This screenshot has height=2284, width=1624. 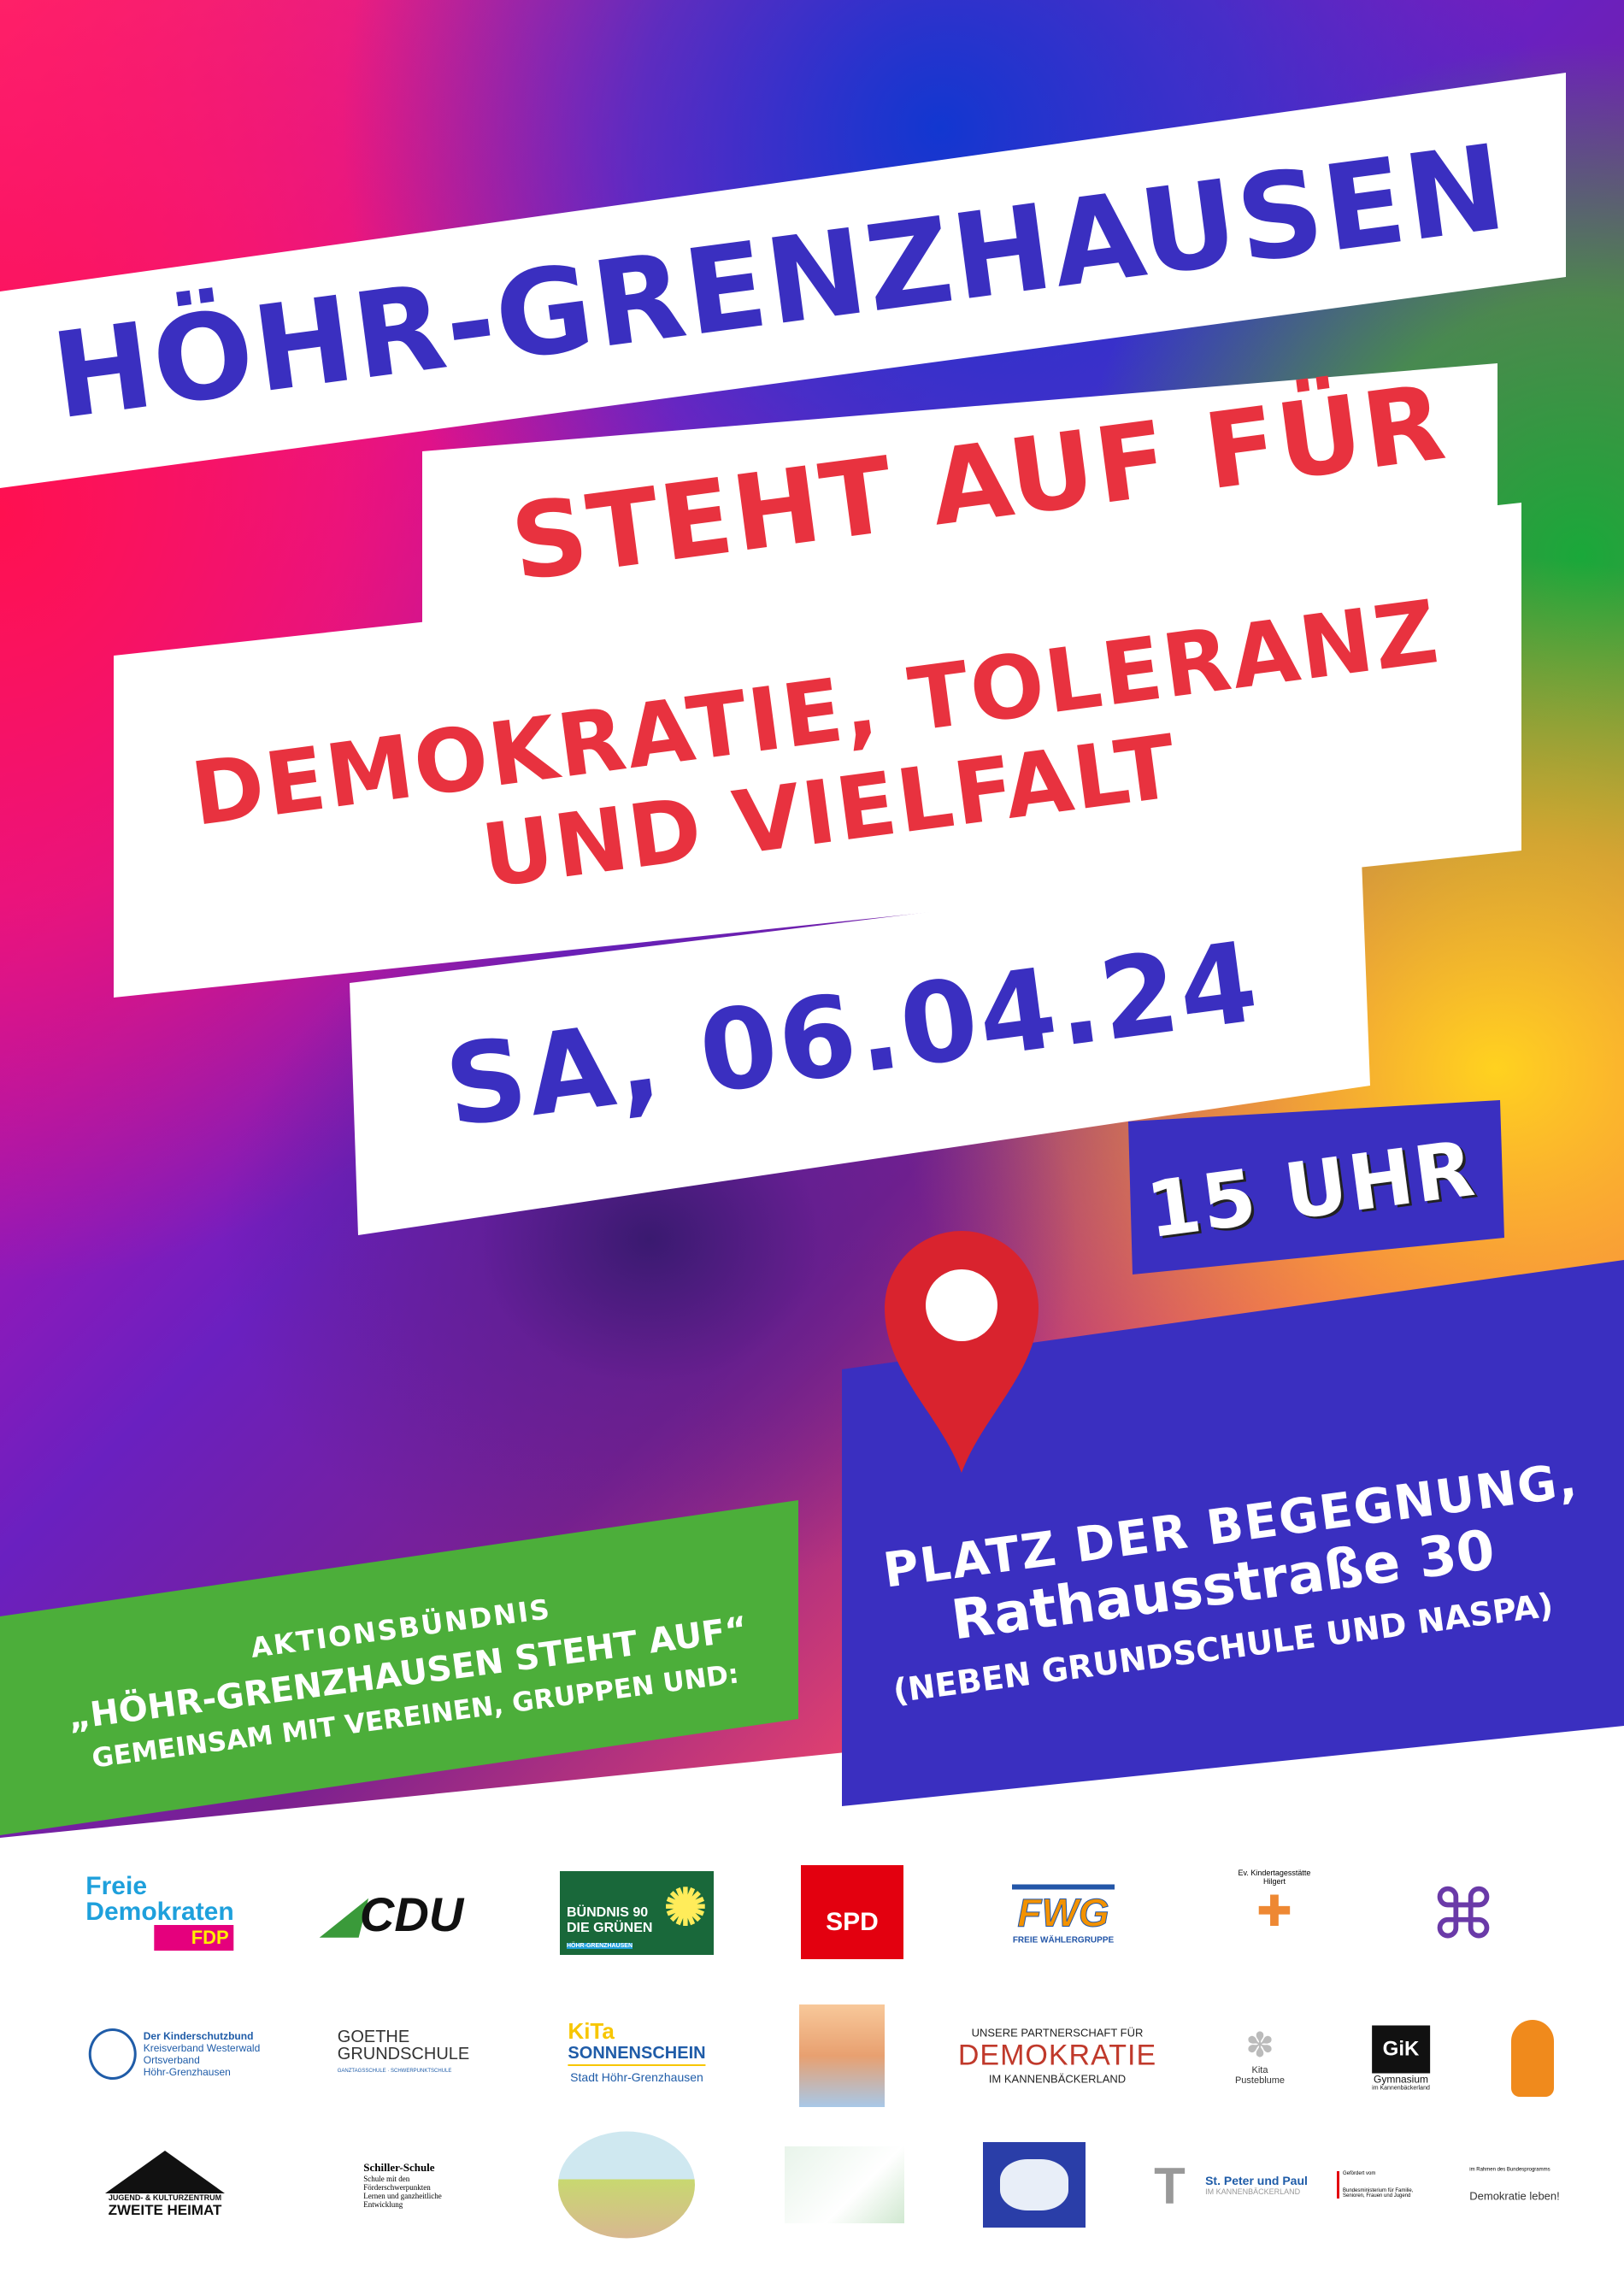 What do you see at coordinates (393, 1914) in the screenshot?
I see `cdu-logo: ◢CDU` at bounding box center [393, 1914].